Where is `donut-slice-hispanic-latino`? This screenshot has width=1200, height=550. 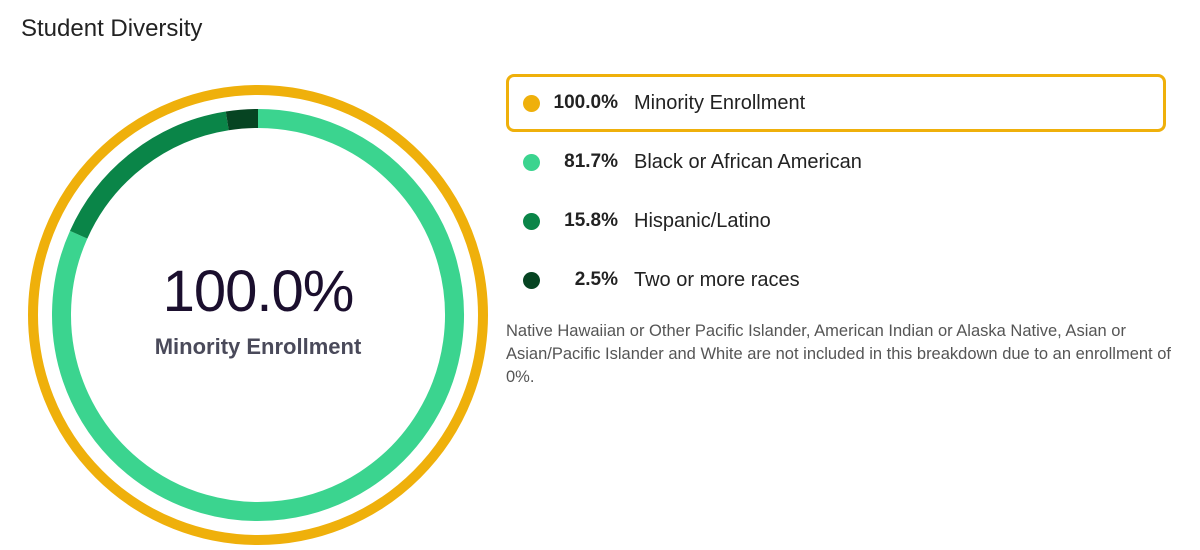 donut-slice-hispanic-latino is located at coordinates (149, 175).